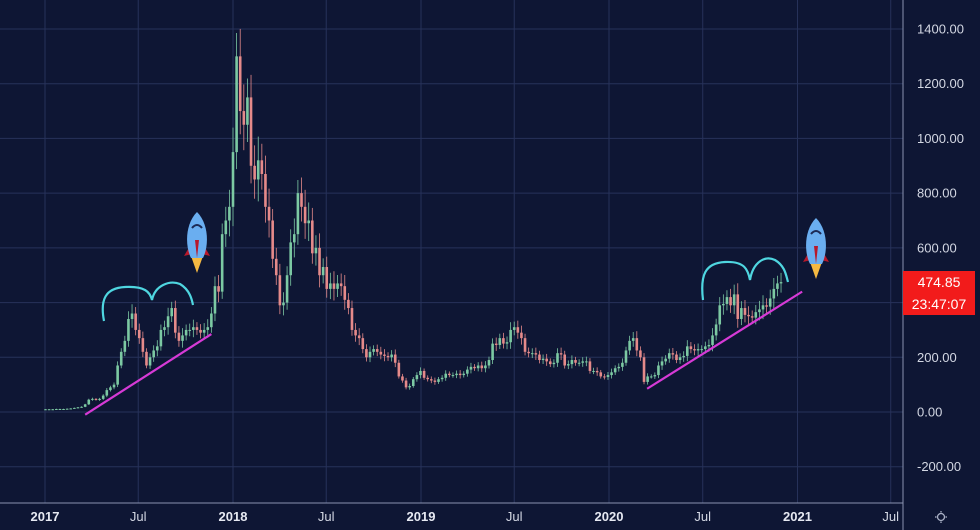 The image size is (980, 530). Describe the element at coordinates (941, 517) in the screenshot. I see `gear-icon` at that location.